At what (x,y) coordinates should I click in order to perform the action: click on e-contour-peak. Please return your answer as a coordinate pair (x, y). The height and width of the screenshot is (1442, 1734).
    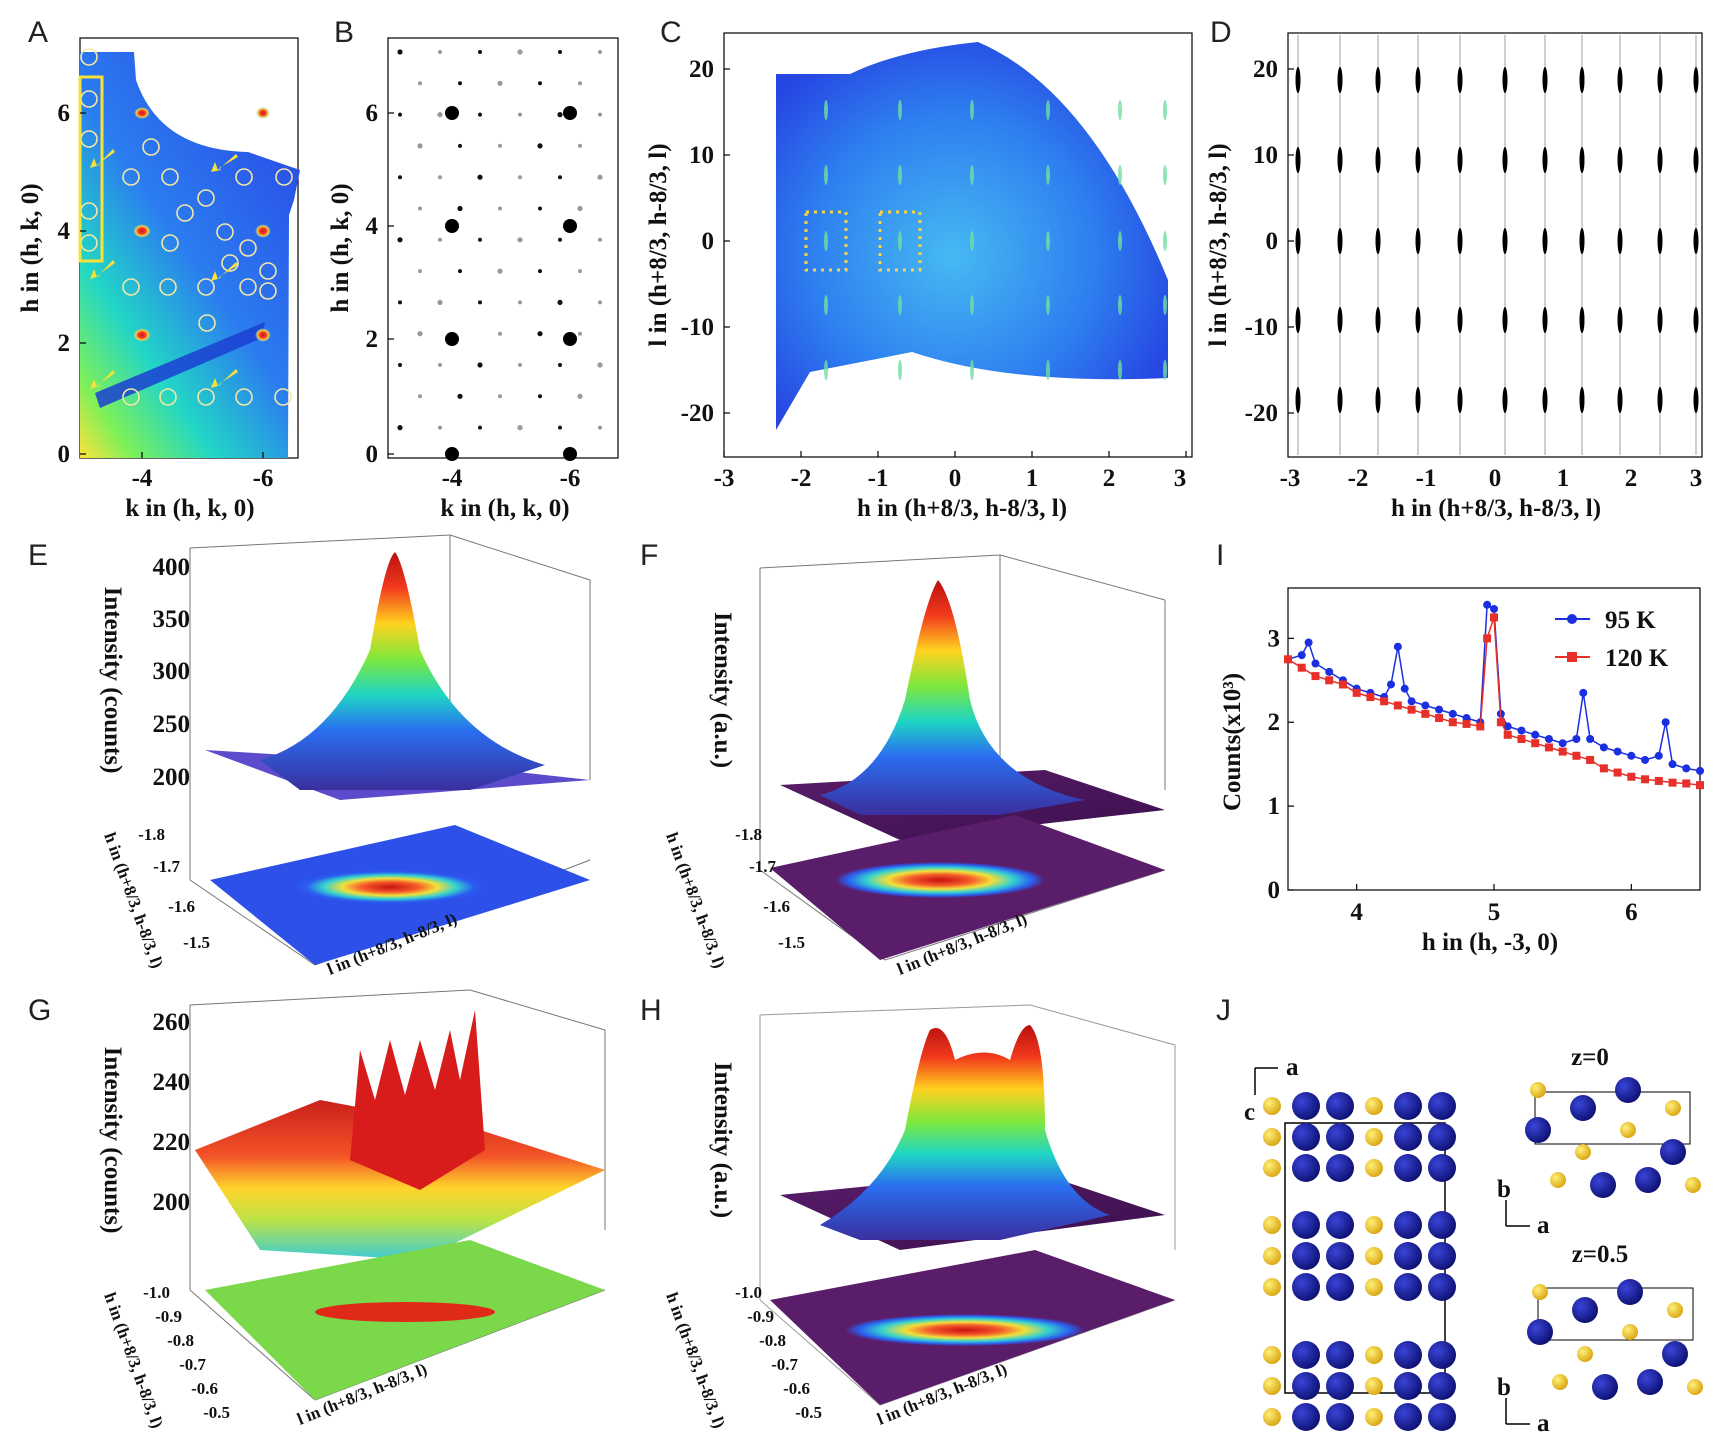
    Looking at the image, I should click on (390, 887).